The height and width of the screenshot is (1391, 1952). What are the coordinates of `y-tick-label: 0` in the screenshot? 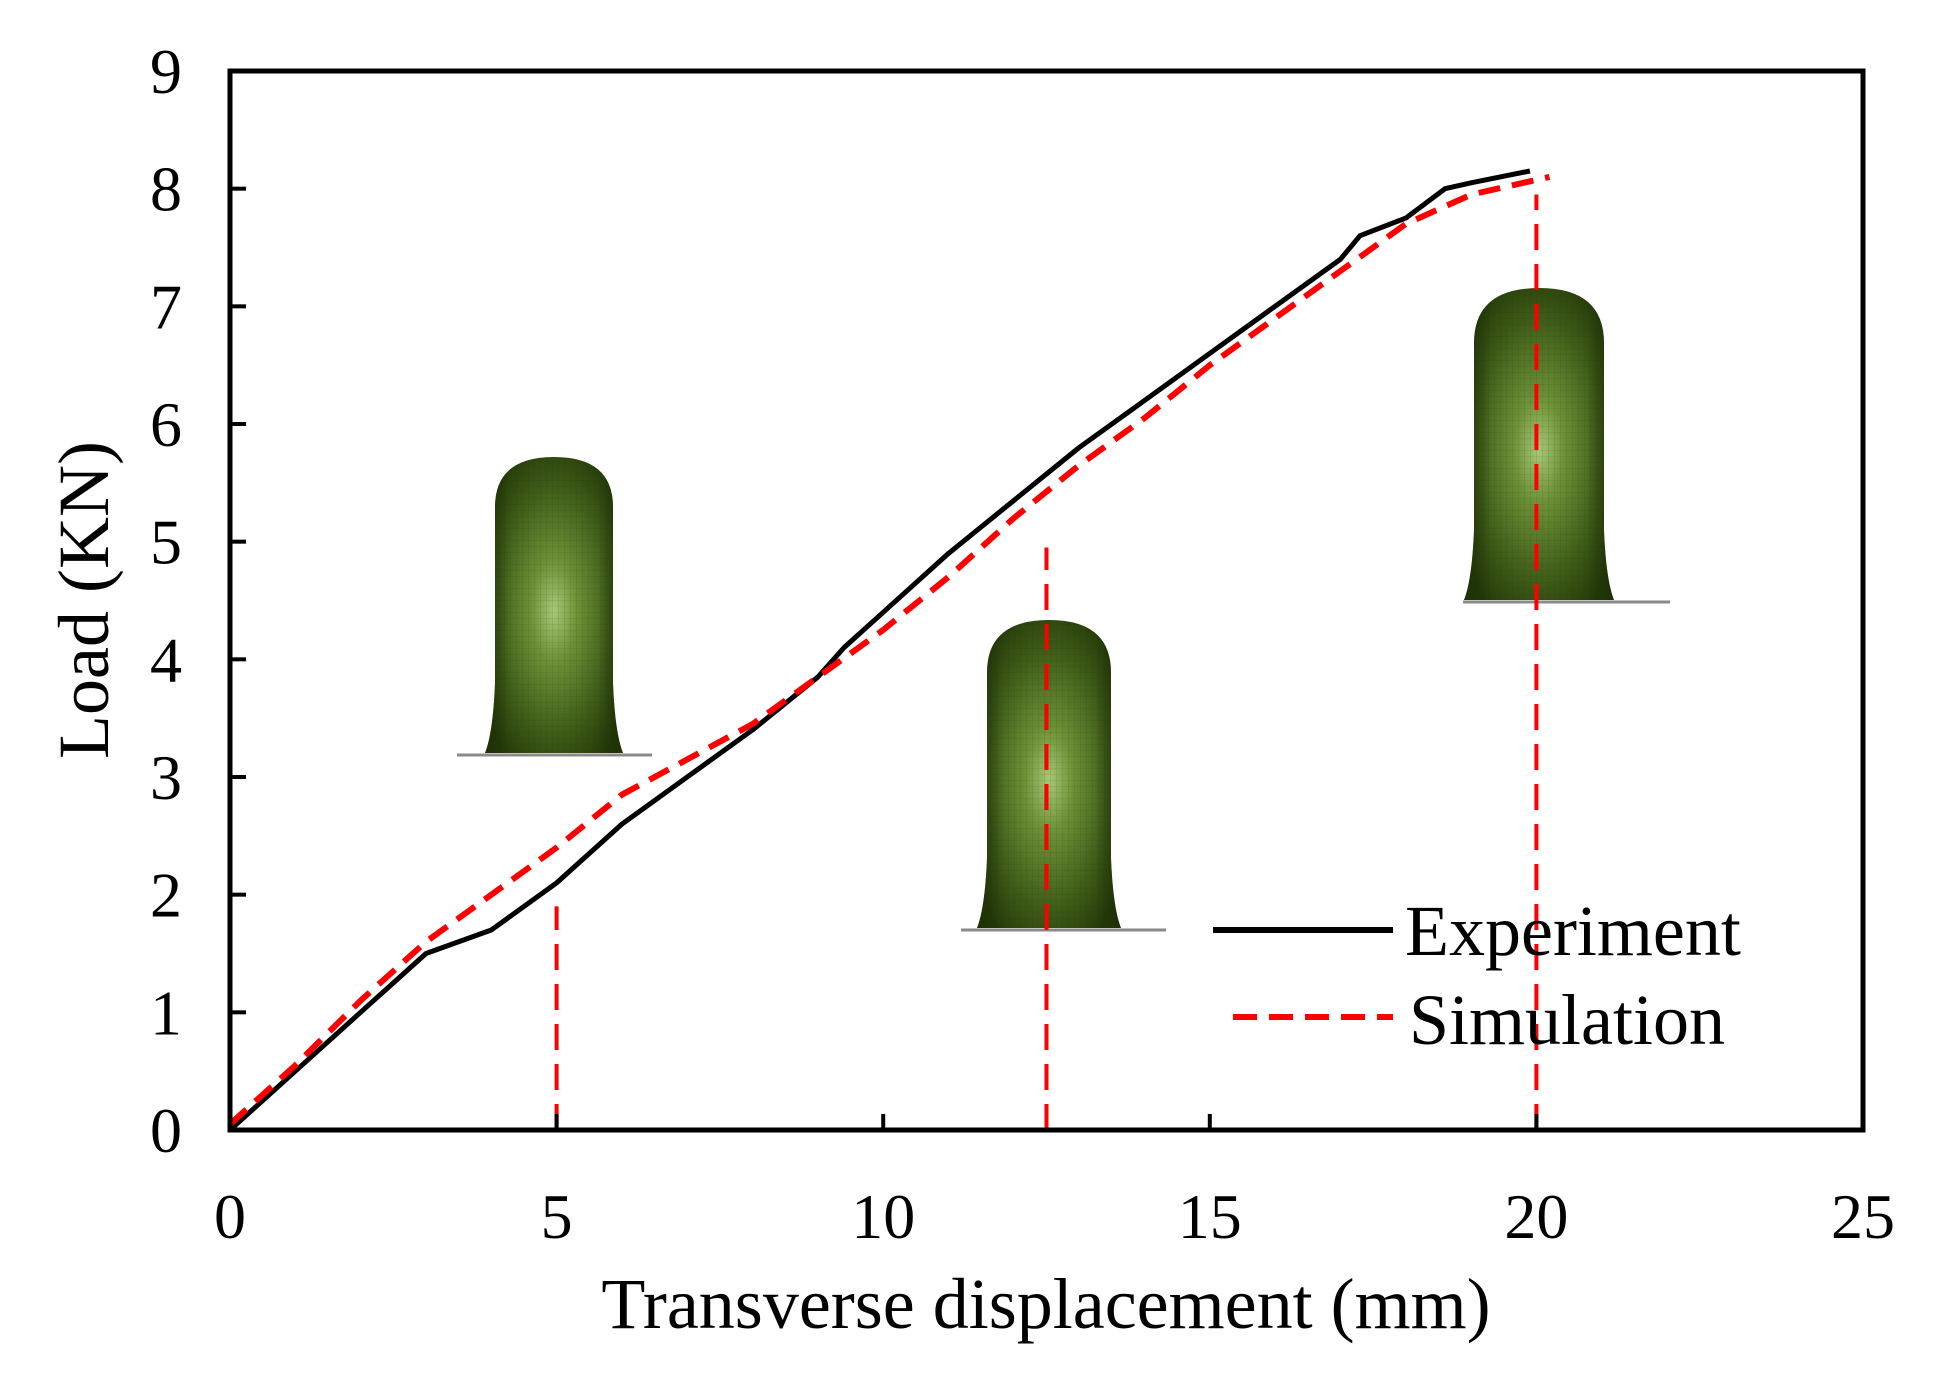 It's located at (166, 1130).